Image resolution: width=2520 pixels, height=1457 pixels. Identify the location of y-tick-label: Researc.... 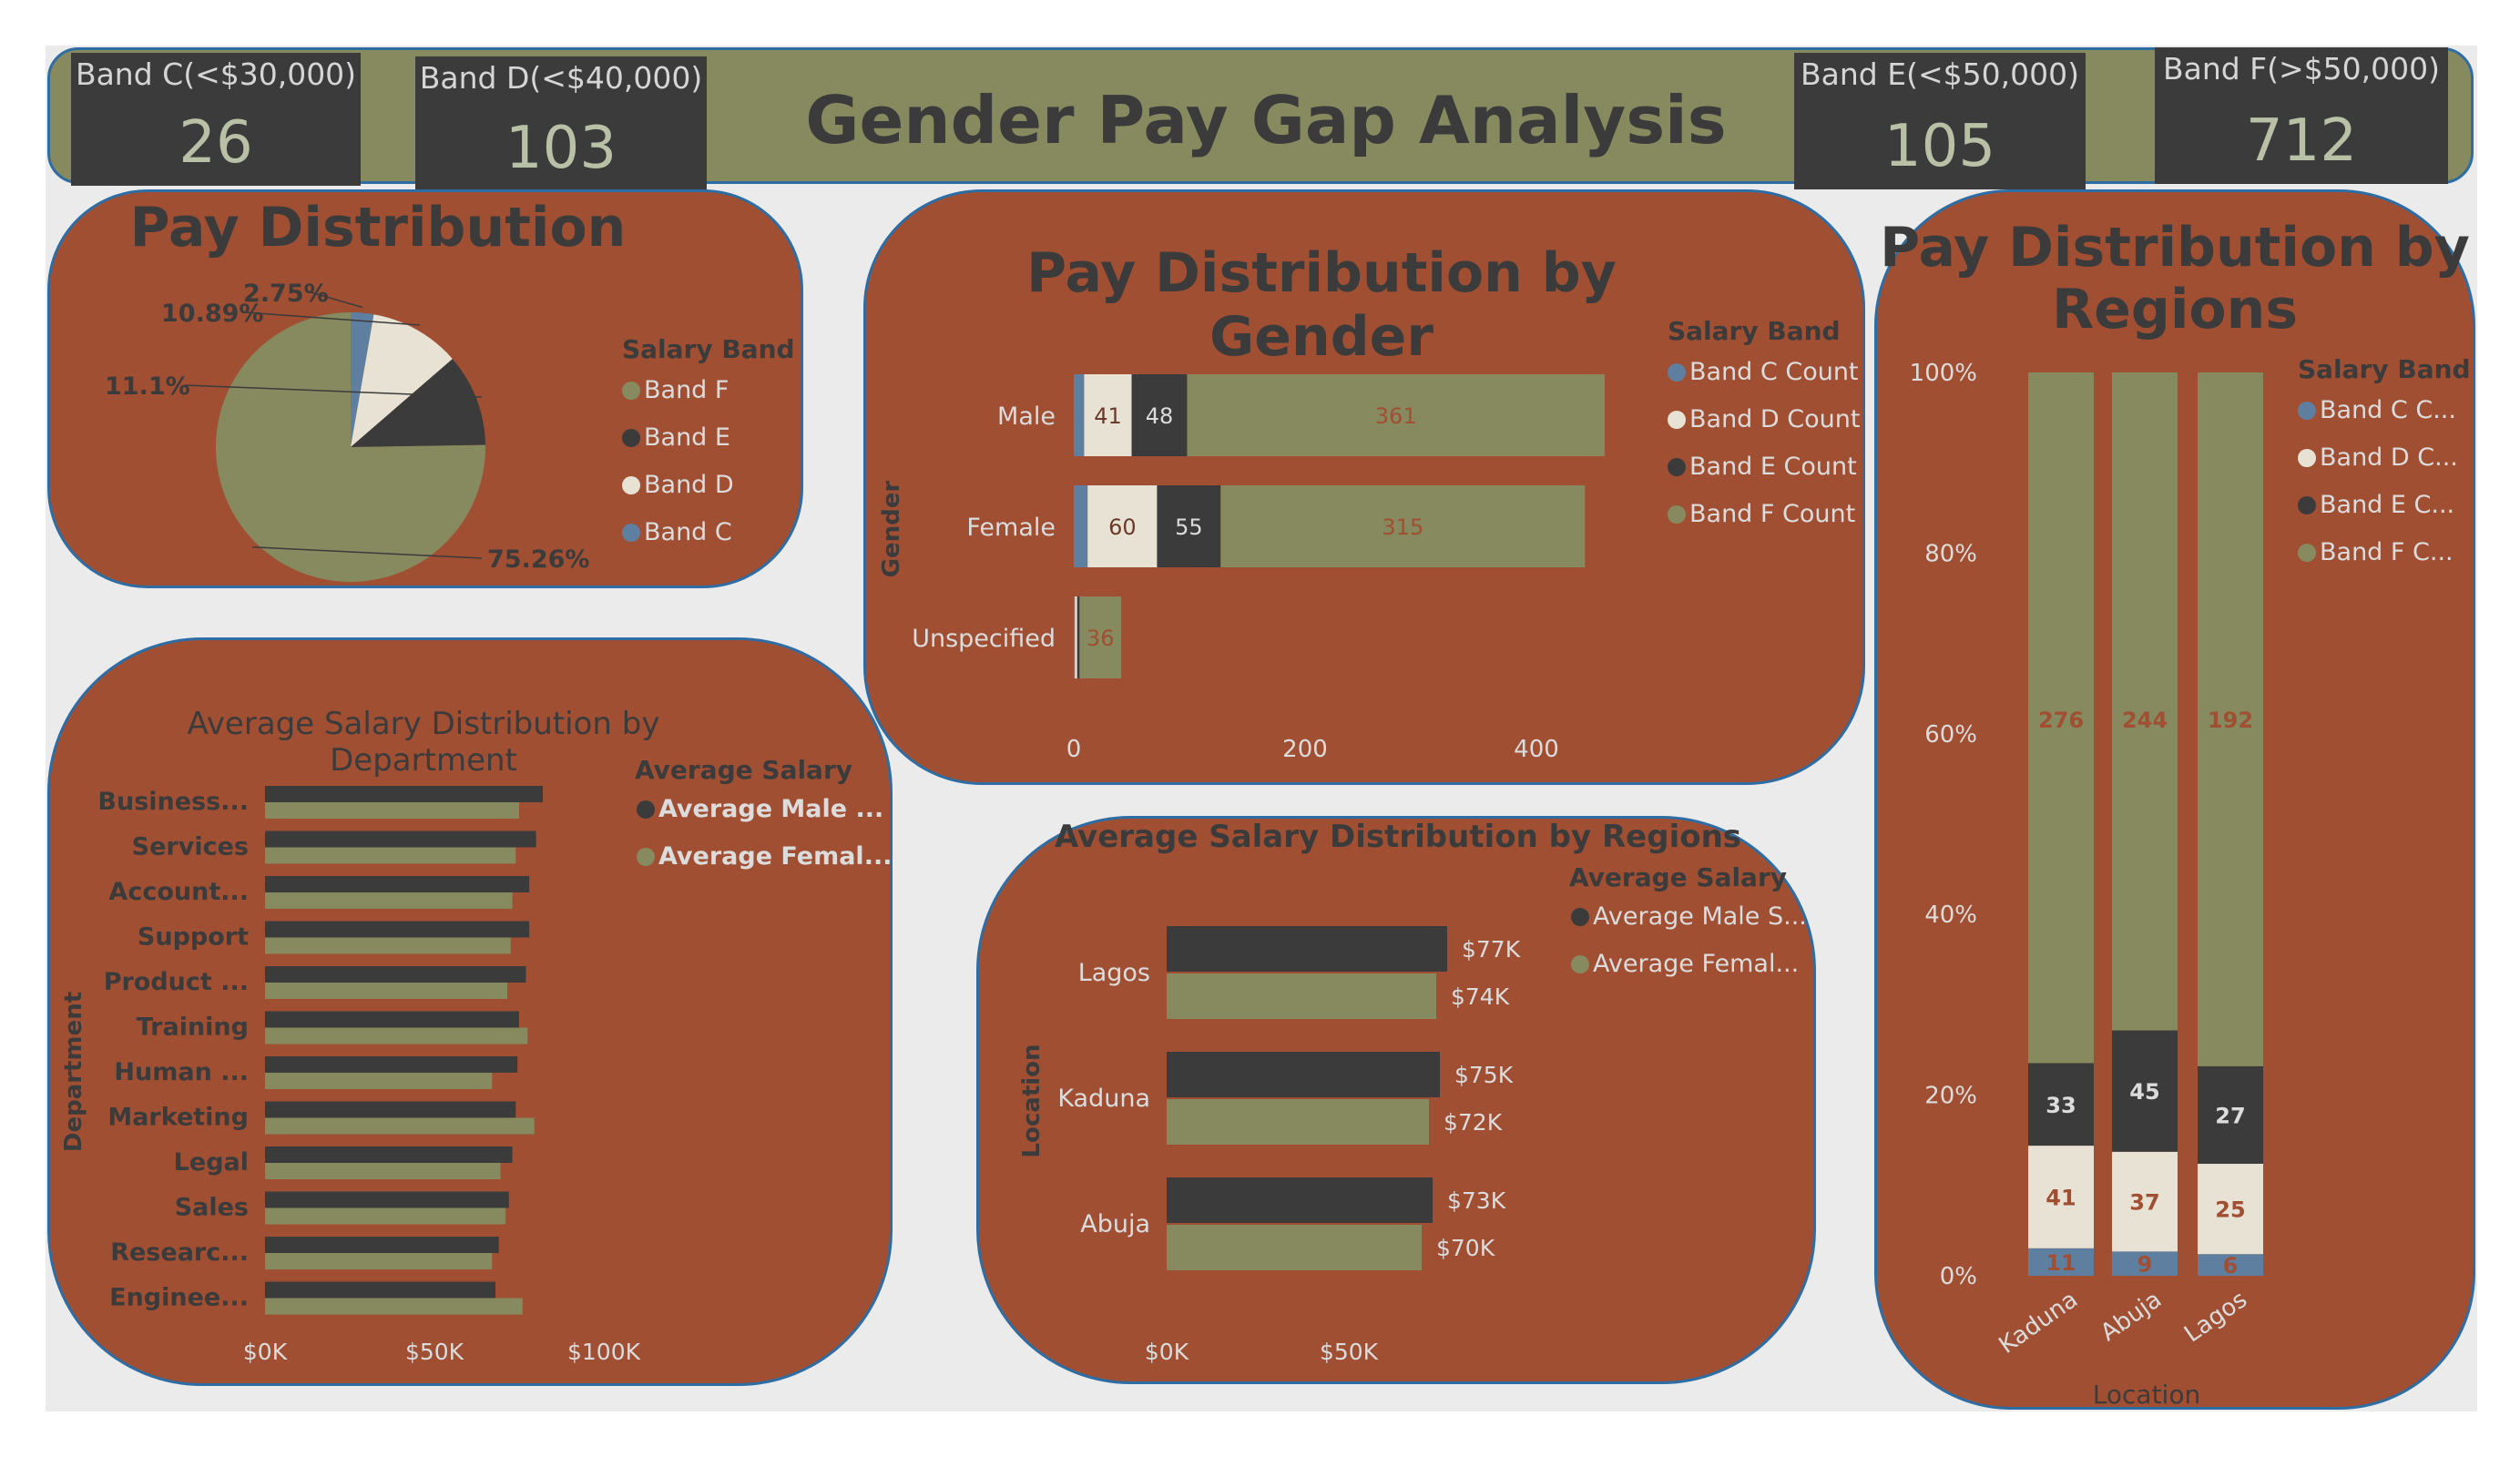
(180, 1252).